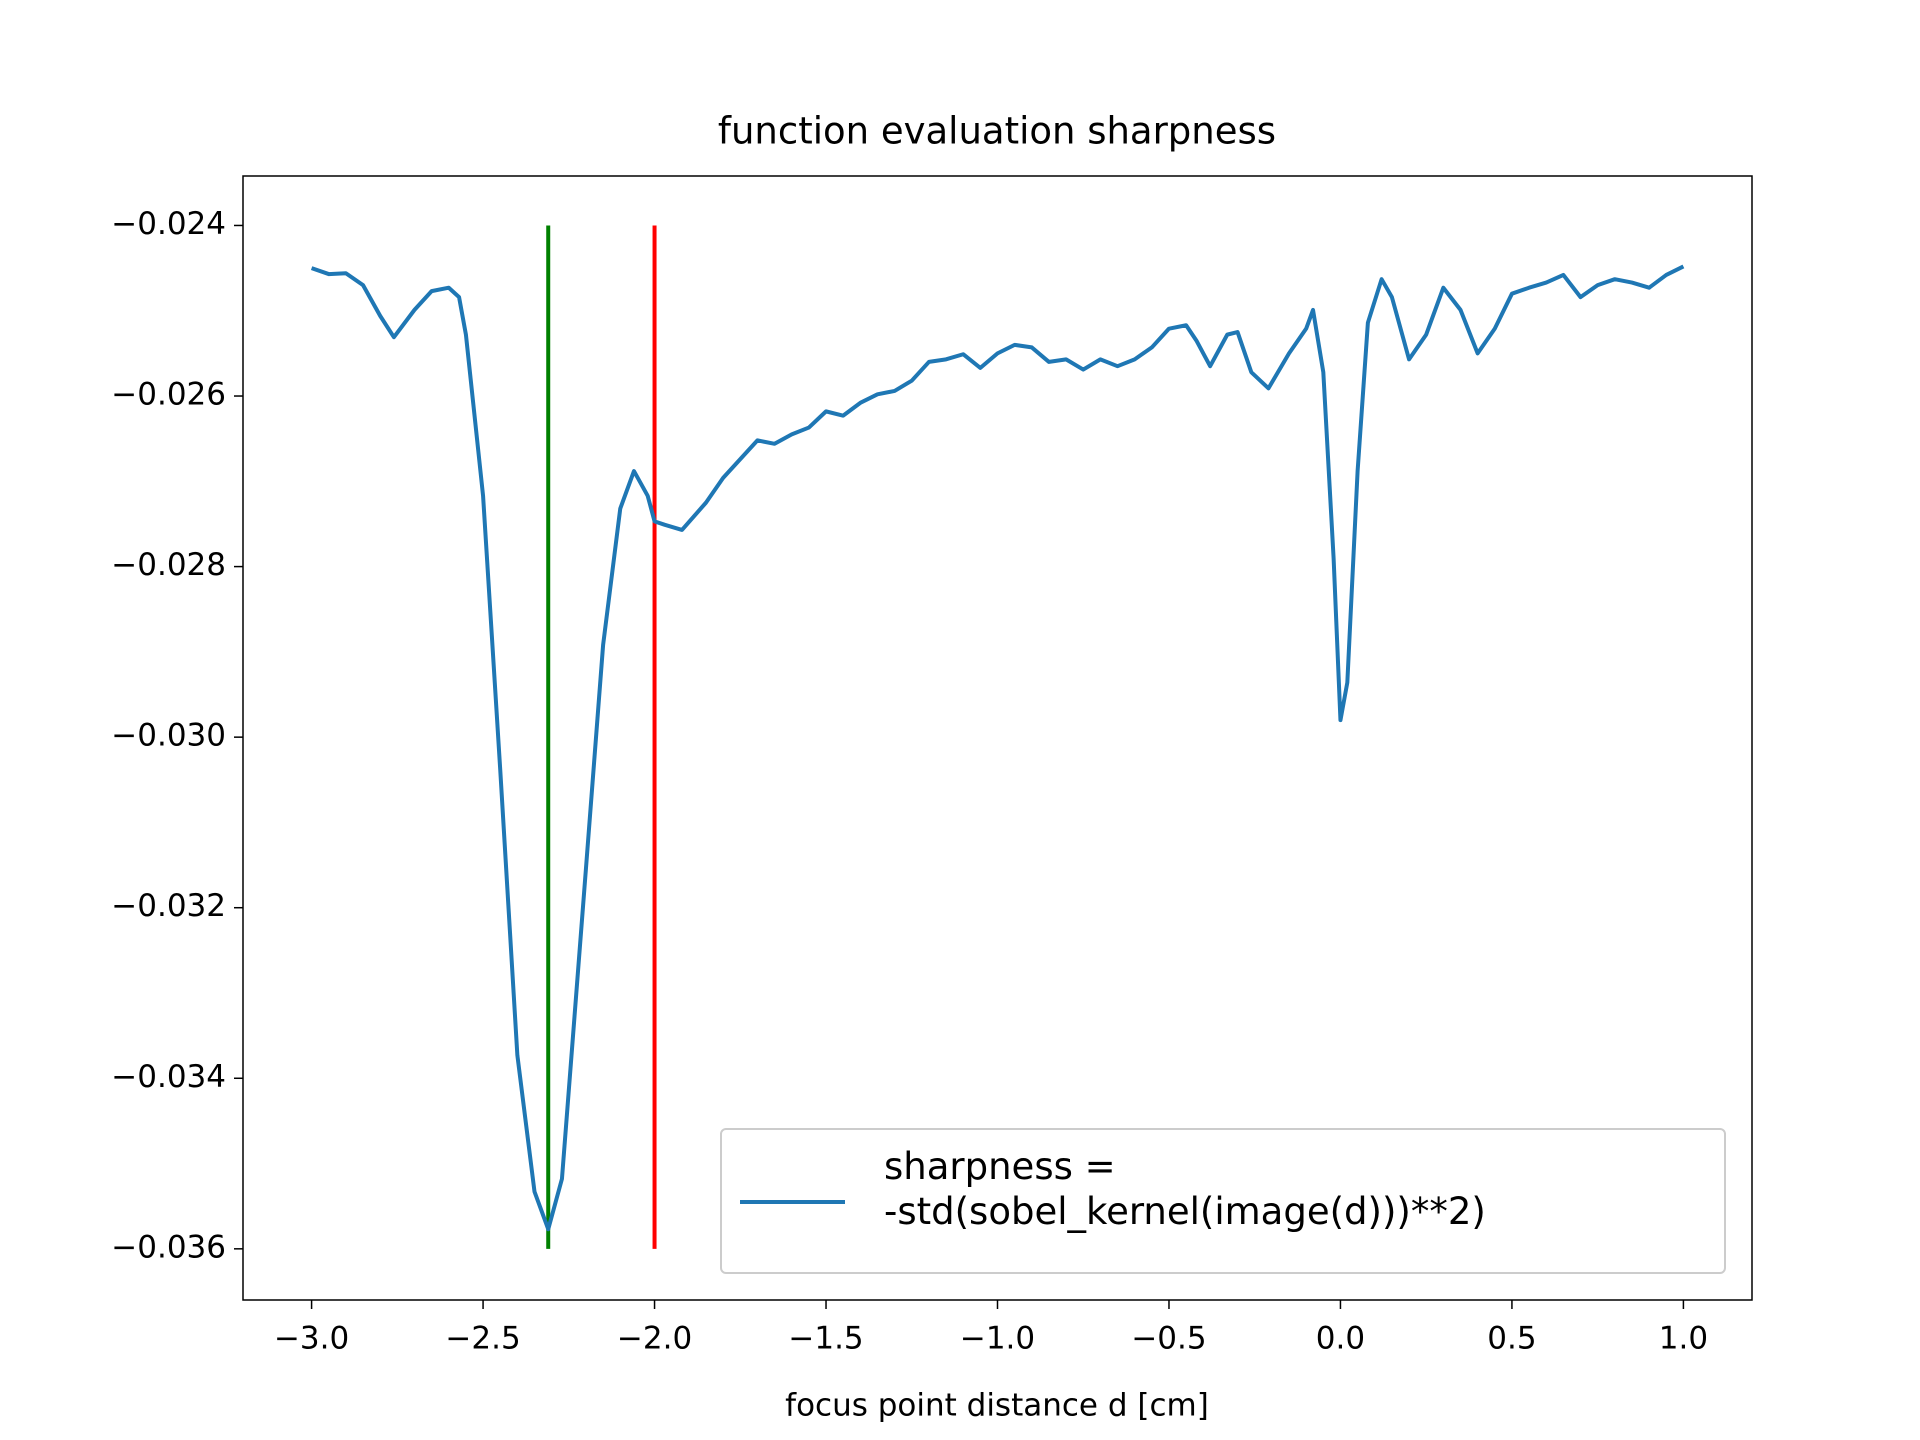  What do you see at coordinates (168, 565) in the screenshot?
I see `y-tick-label: −0.028` at bounding box center [168, 565].